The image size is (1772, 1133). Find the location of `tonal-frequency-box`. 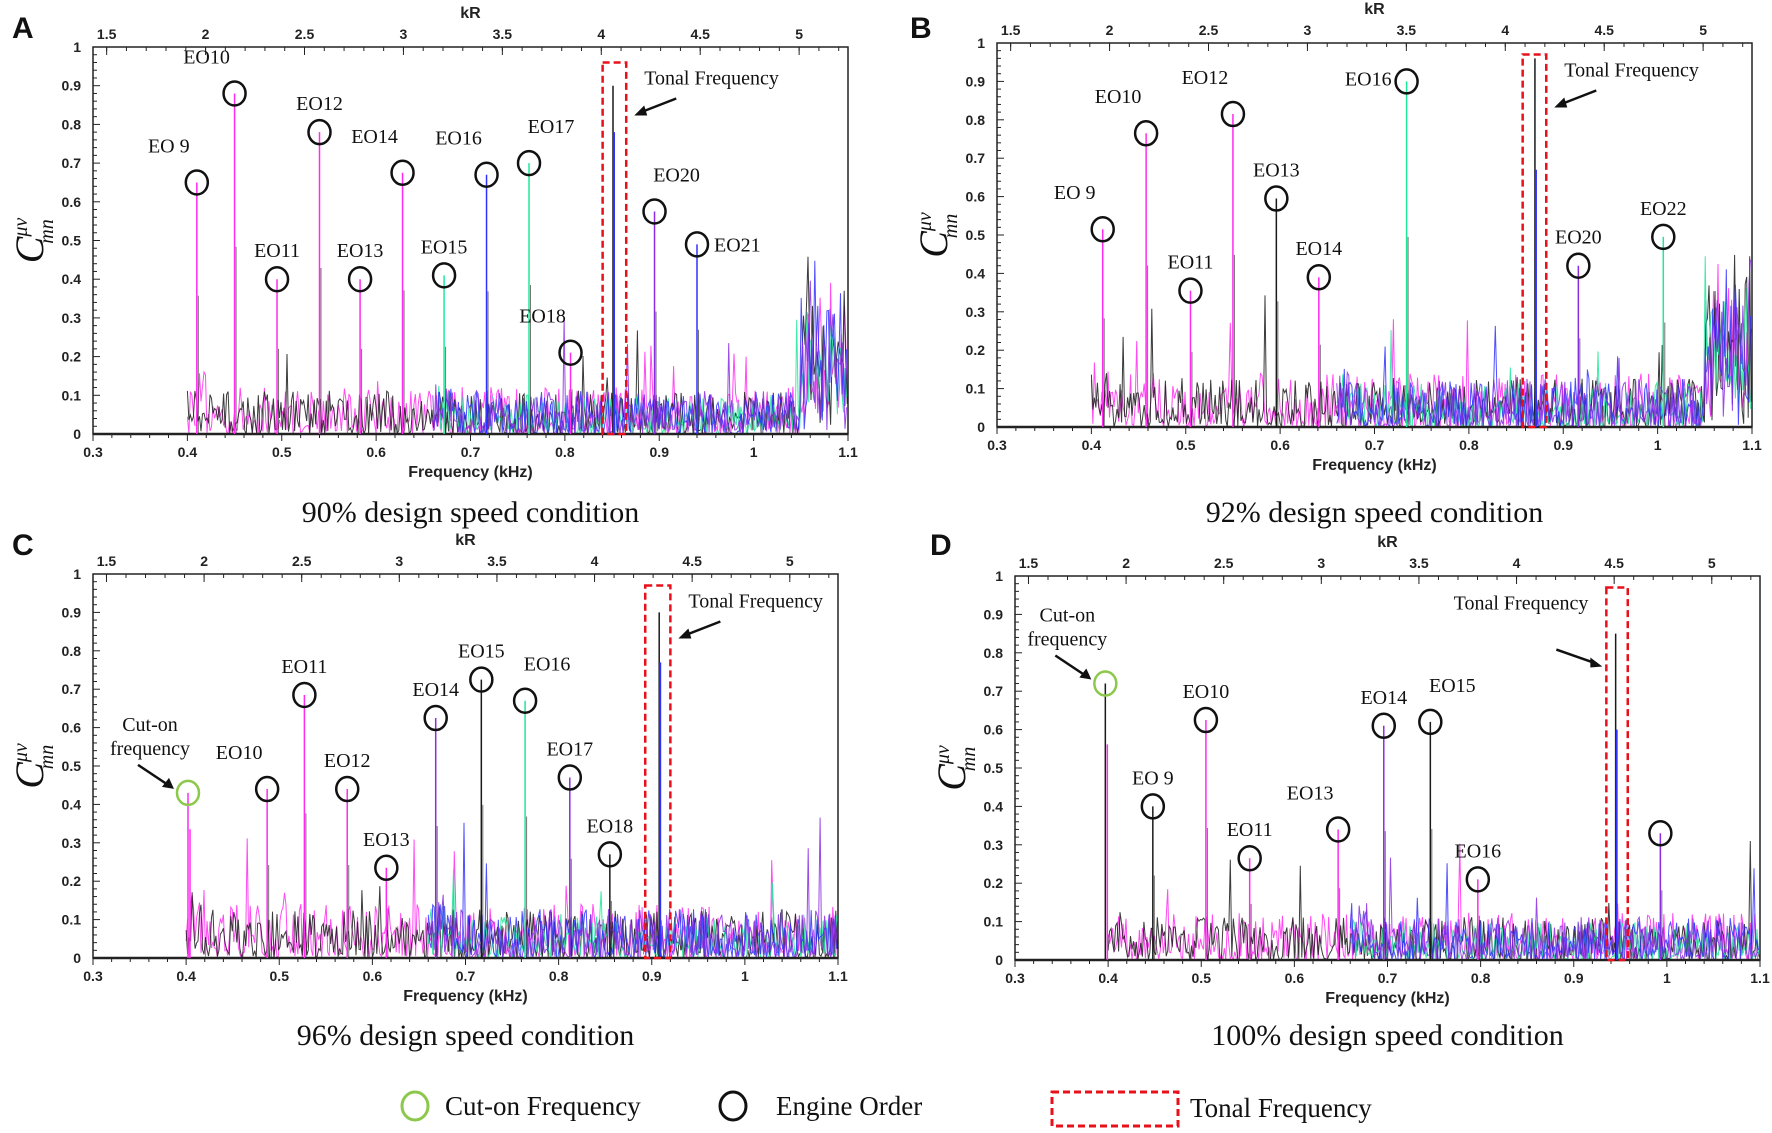

tonal-frequency-box is located at coordinates (657, 772).